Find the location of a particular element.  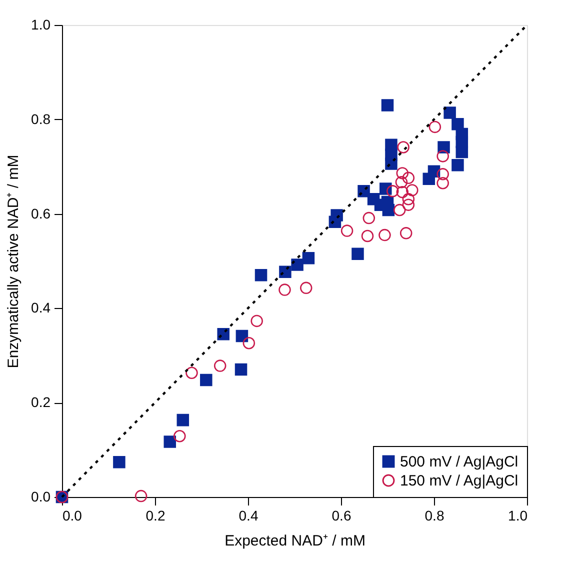

x-tick-label: 0.0 is located at coordinates (72, 516).